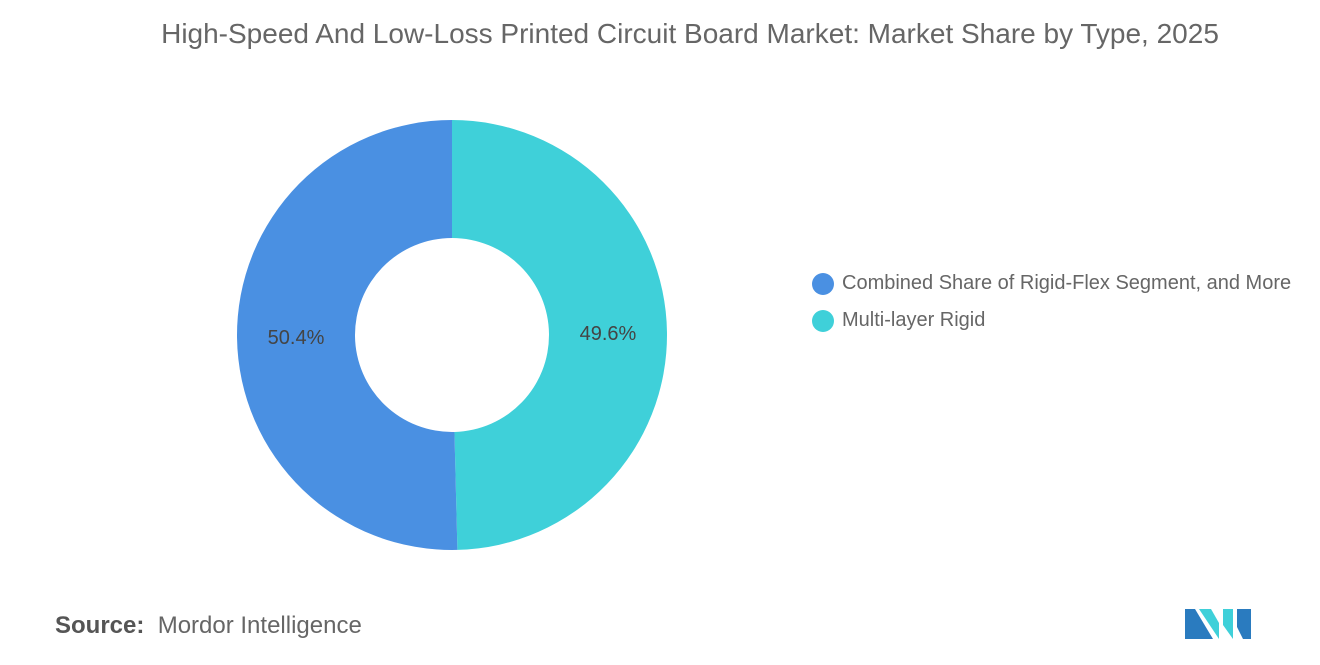  What do you see at coordinates (914, 320) in the screenshot?
I see `legend-label: Multi-layer Rigid` at bounding box center [914, 320].